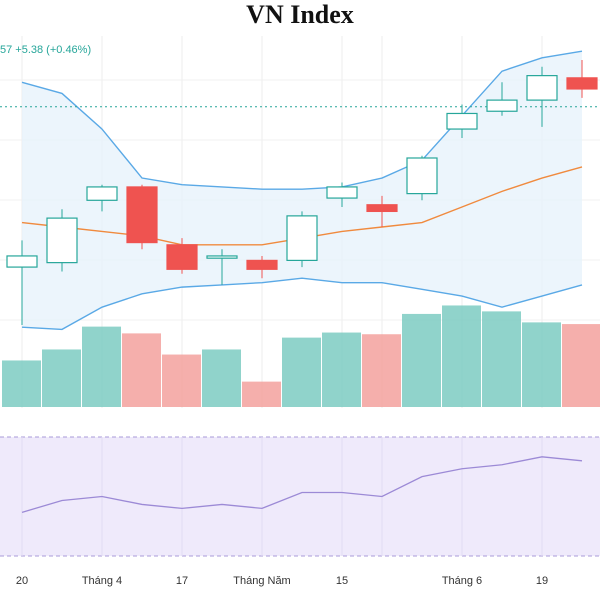  Describe the element at coordinates (542, 581) in the screenshot. I see `x-tick-label: 19` at that location.